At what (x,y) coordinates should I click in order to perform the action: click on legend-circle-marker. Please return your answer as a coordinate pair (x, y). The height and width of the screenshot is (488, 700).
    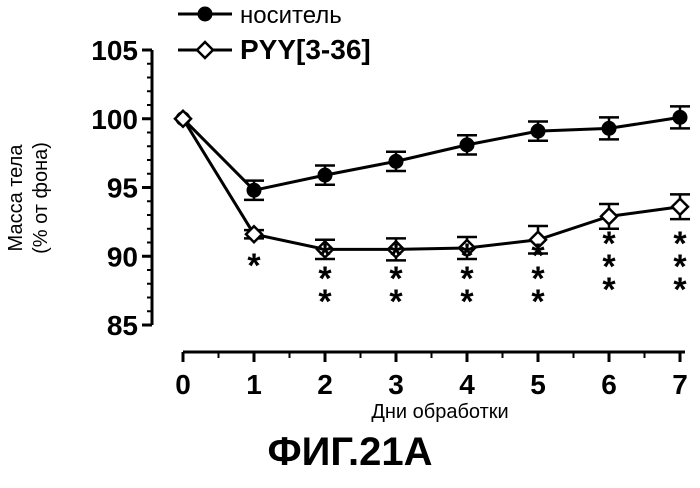
    Looking at the image, I should click on (205, 14).